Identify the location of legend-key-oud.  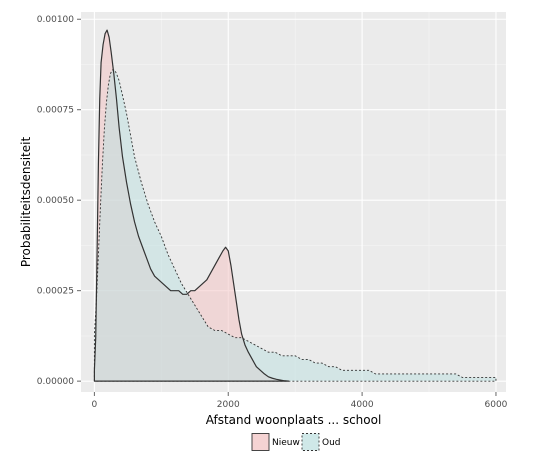
(310, 442).